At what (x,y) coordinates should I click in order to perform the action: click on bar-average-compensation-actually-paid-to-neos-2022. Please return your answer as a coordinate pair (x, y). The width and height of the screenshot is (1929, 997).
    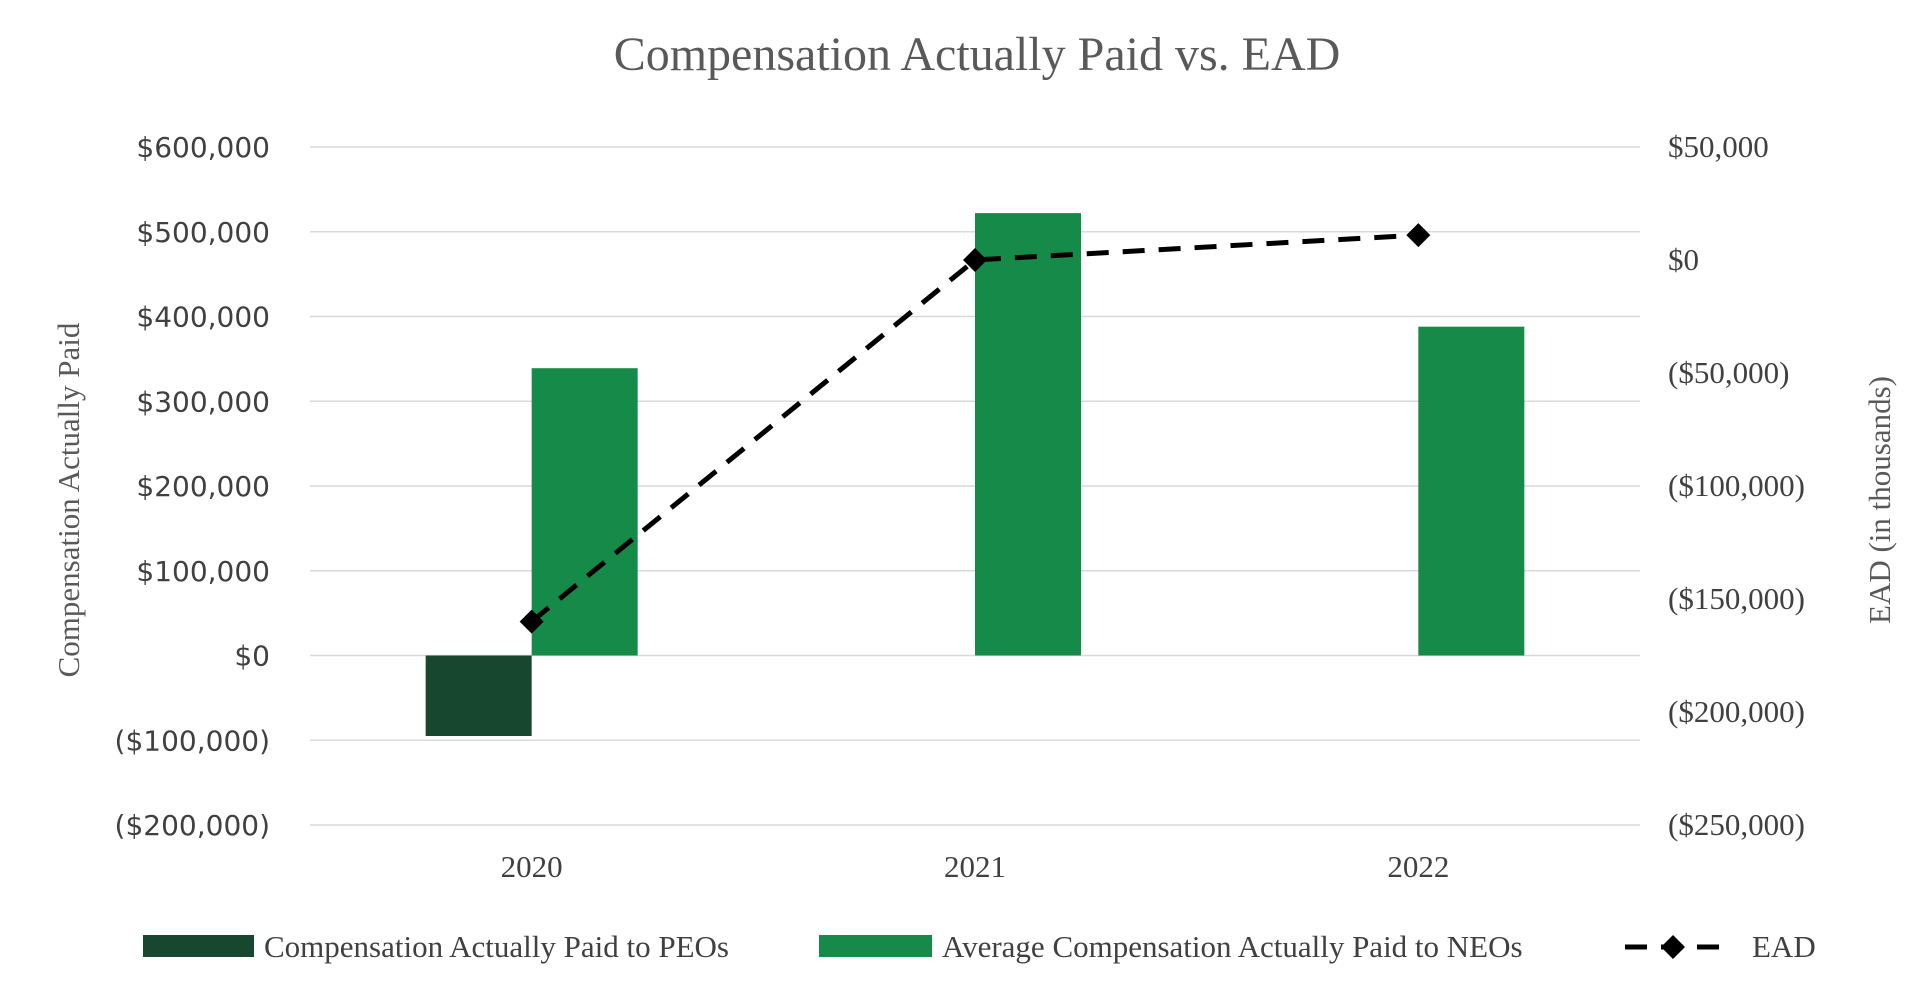
    Looking at the image, I should click on (1471, 491).